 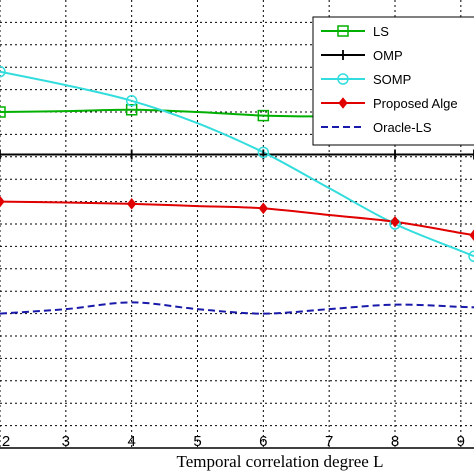 What do you see at coordinates (329, 441) in the screenshot?
I see `x-tick-label: 7` at bounding box center [329, 441].